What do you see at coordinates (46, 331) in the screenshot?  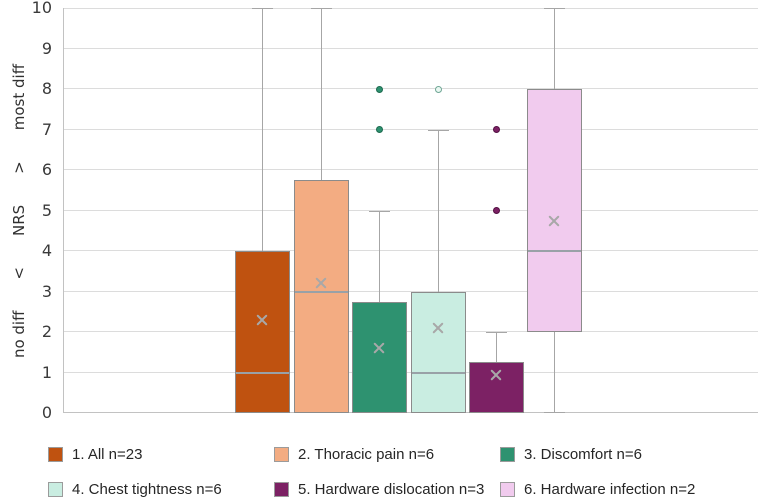 I see `y-tick-label: 2` at bounding box center [46, 331].